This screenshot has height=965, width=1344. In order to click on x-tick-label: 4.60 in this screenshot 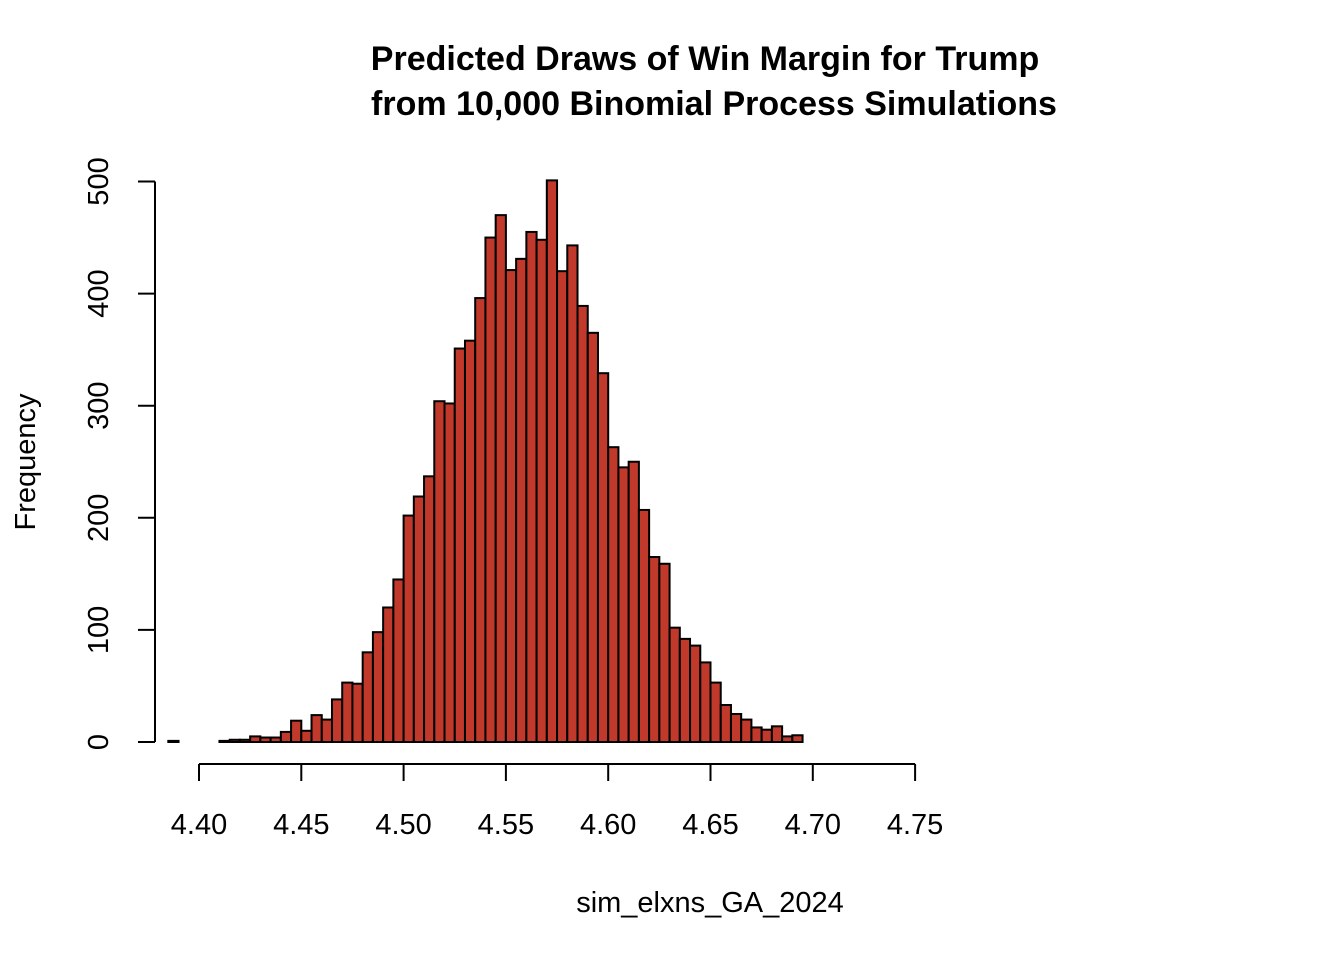, I will do `click(608, 825)`.